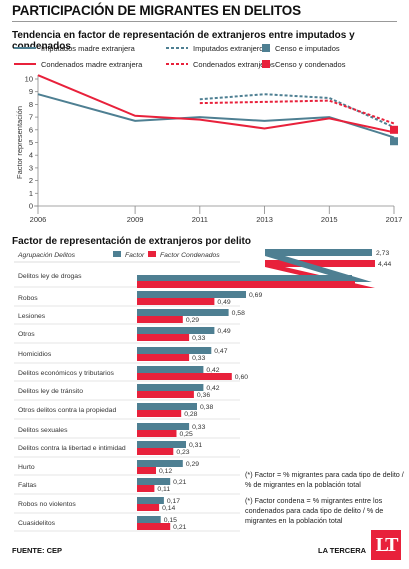  I want to click on legend-label: Censo e imputados, so click(307, 48).